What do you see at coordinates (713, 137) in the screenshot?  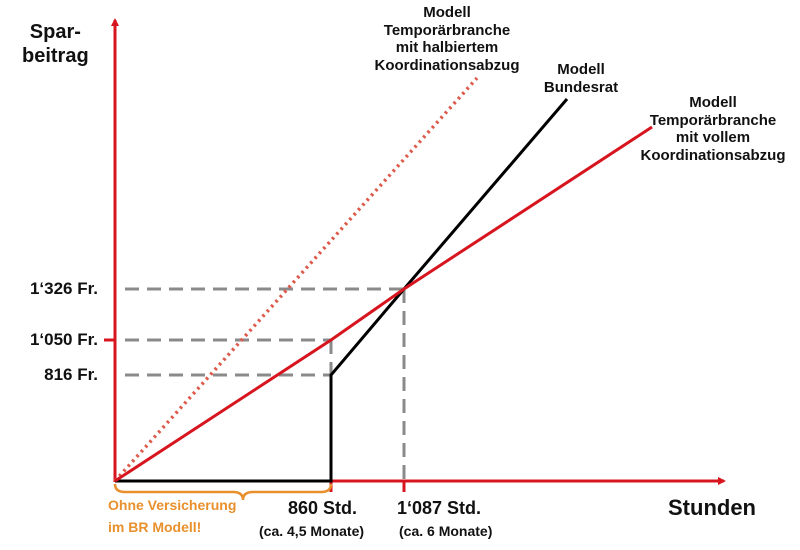 I see `annotation-line: mit vollem` at bounding box center [713, 137].